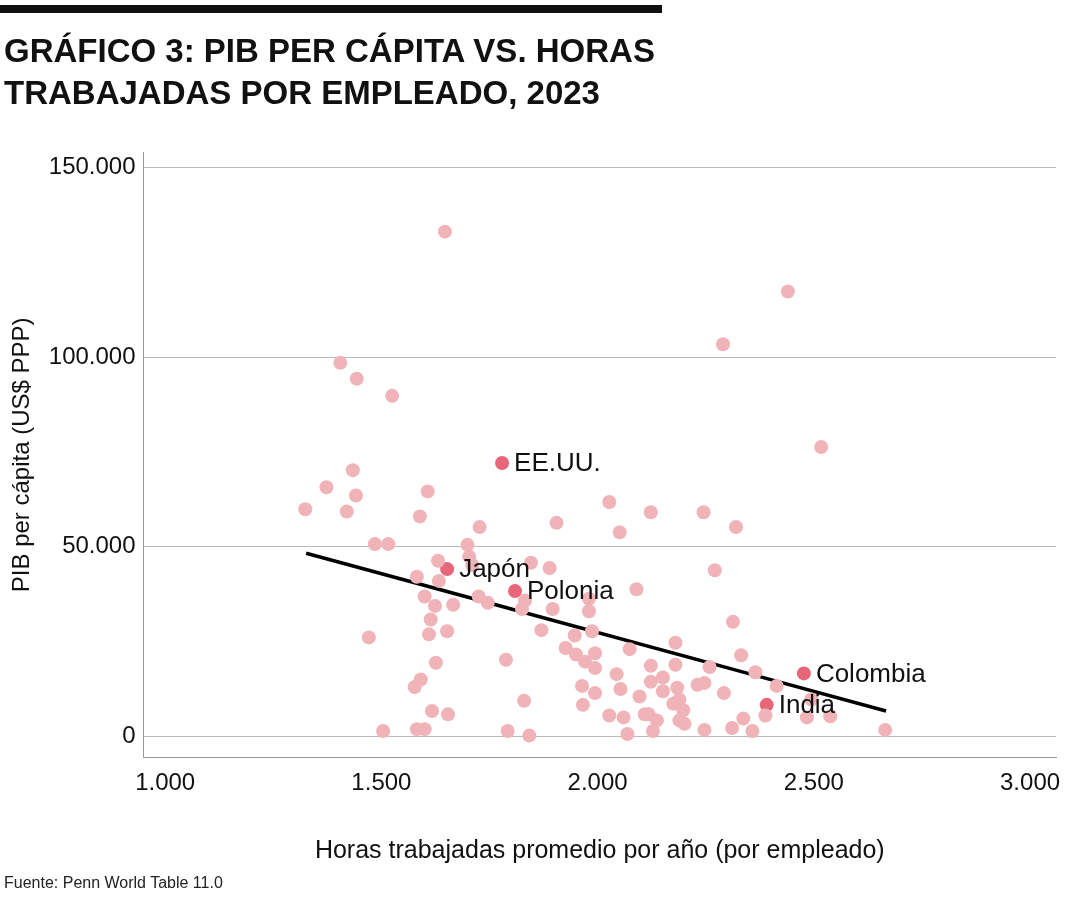  Describe the element at coordinates (92, 355) in the screenshot. I see `y-tick-label: 100.000` at that location.